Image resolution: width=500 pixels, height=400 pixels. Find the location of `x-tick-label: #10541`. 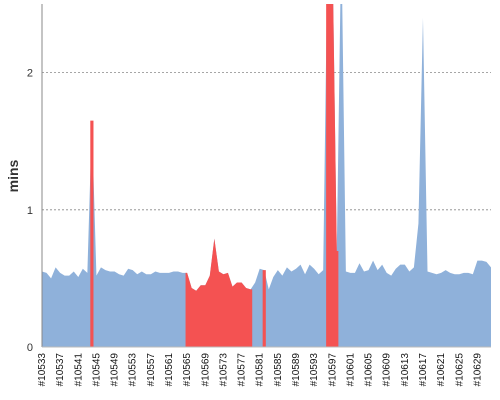

x-tick-label: #10541 is located at coordinates (78, 370).